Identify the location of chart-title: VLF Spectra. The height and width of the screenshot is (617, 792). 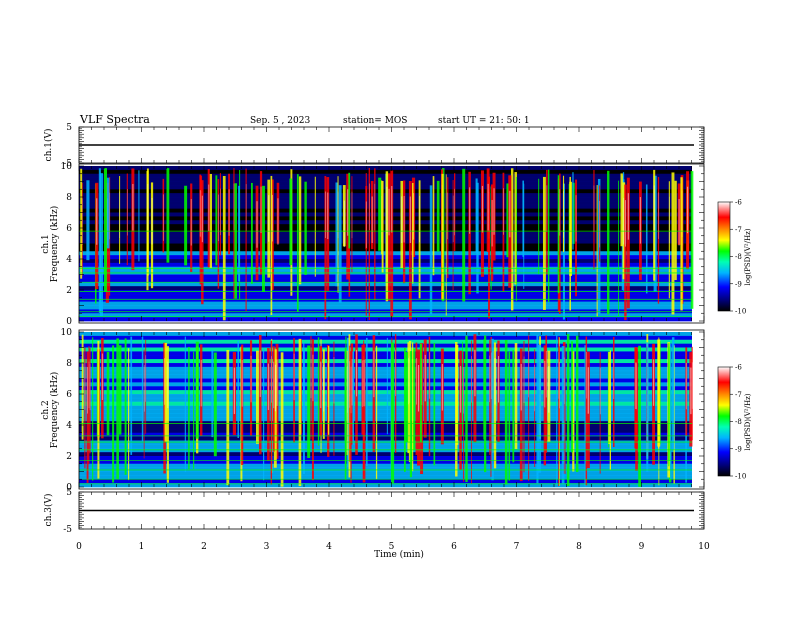
(114, 119).